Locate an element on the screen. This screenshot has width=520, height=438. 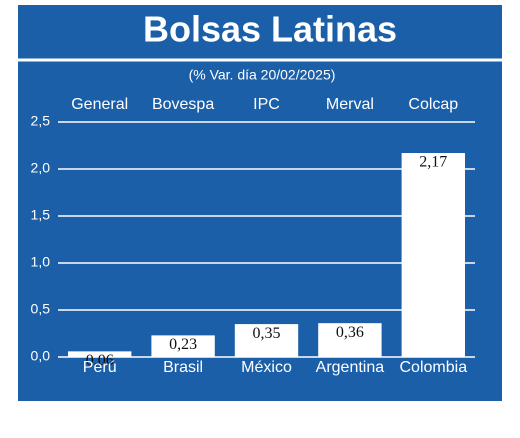
x-tick-label: Colombia is located at coordinates (434, 367).